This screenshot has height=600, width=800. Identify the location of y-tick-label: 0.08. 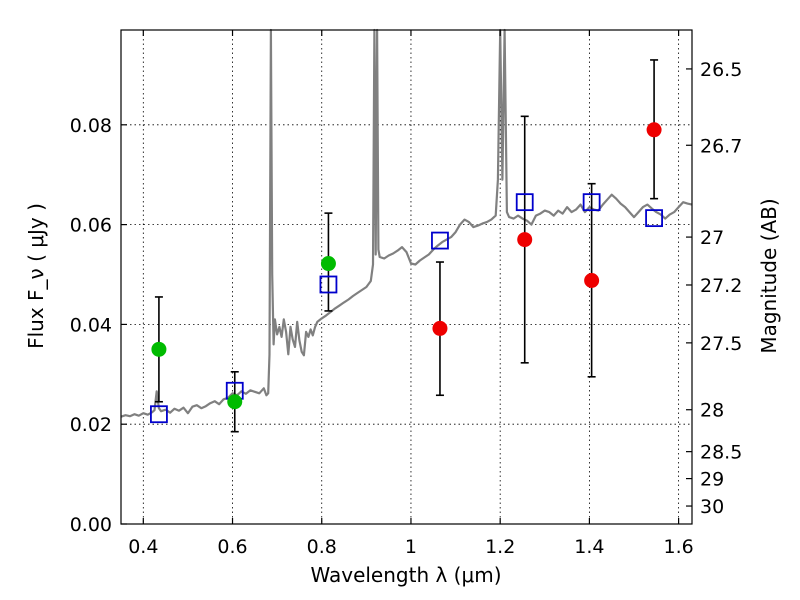
(91, 126).